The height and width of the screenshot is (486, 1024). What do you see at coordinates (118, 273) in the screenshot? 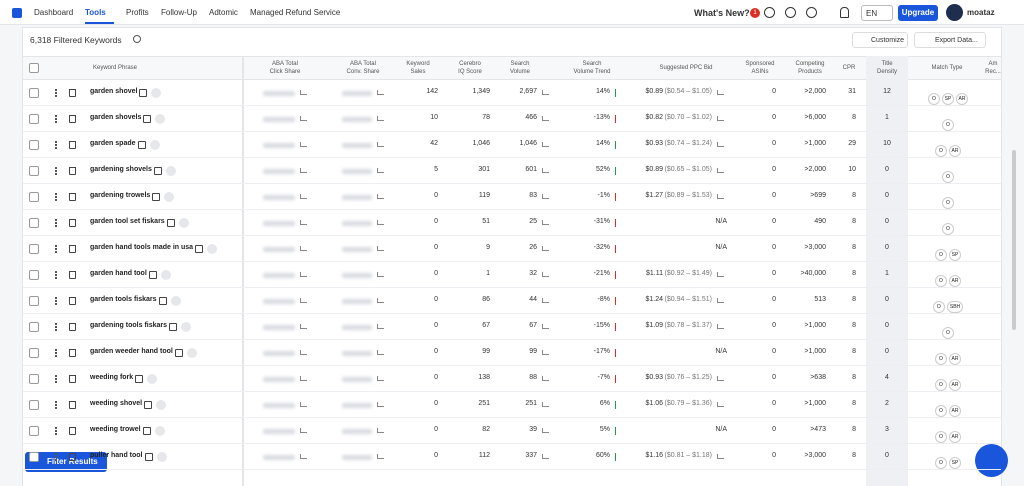
I see `keyword: garden hand tool` at bounding box center [118, 273].